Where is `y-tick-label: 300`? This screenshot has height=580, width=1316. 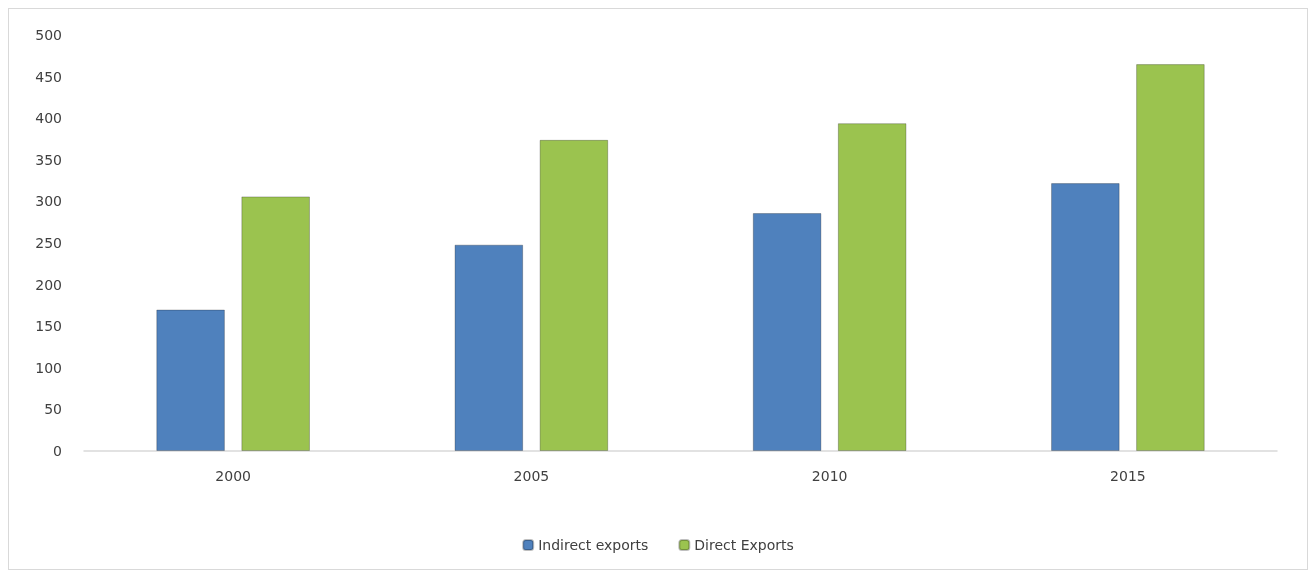
y-tick-label: 300 is located at coordinates (48, 201).